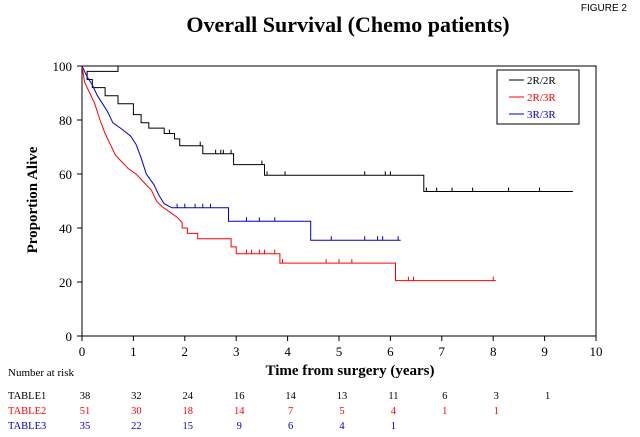  Describe the element at coordinates (136, 396) in the screenshot. I see `risk-count: 32` at that location.